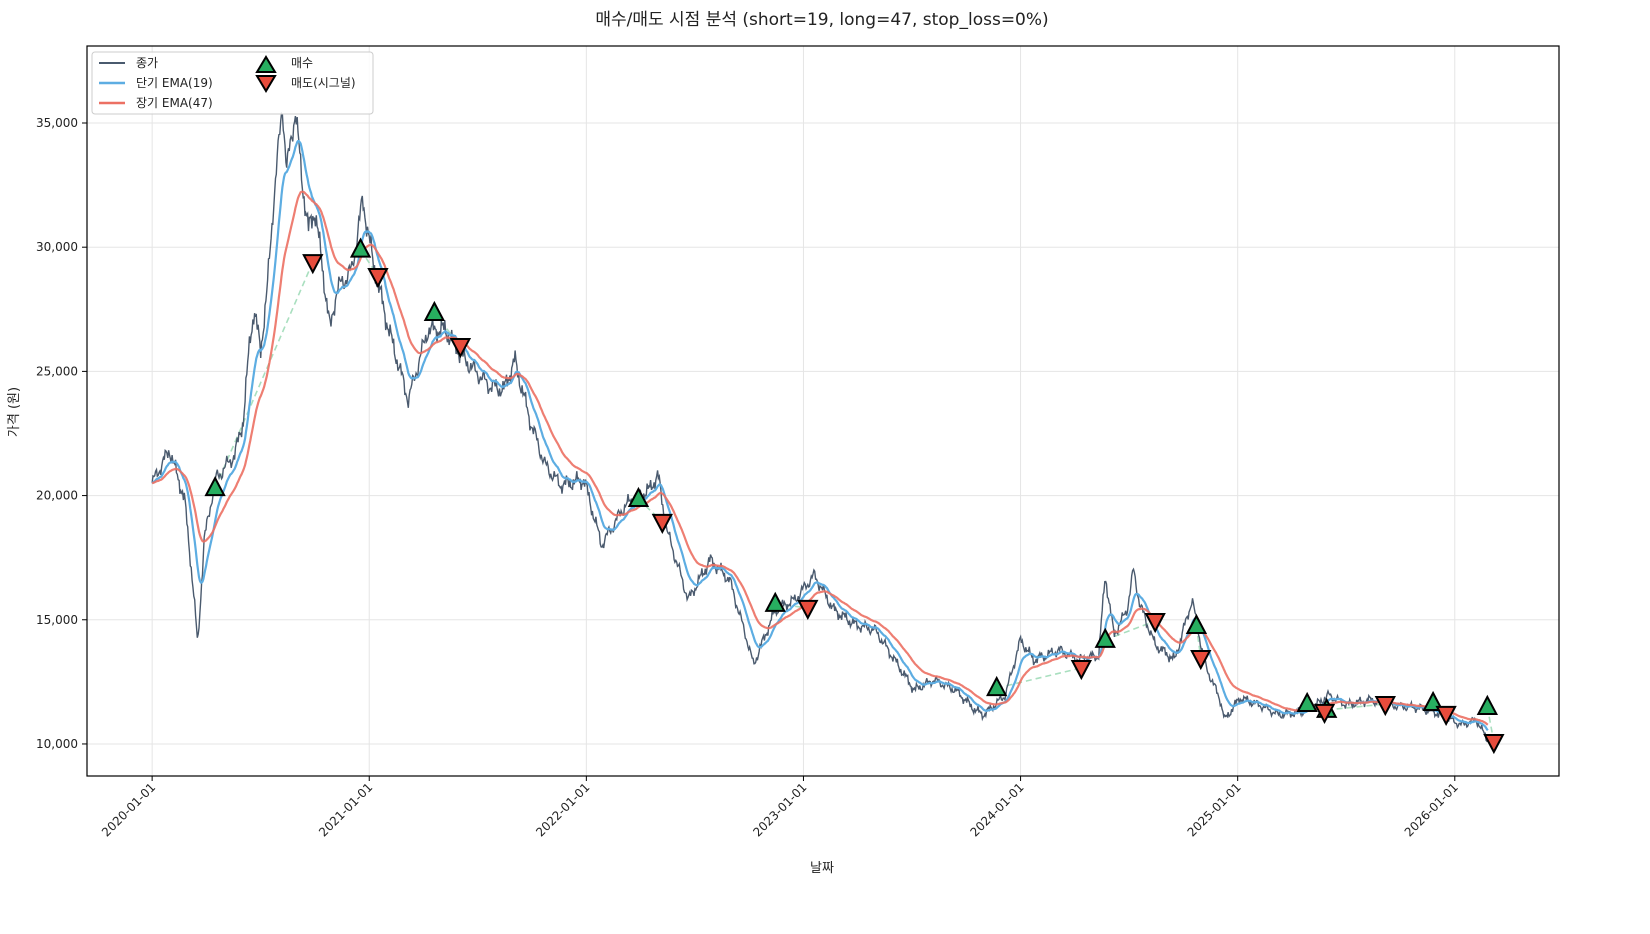 Image resolution: width=1650 pixels, height=934 pixels. Describe the element at coordinates (996, 809) in the screenshot. I see `x-tick-label: 2024-01-01` at that location.